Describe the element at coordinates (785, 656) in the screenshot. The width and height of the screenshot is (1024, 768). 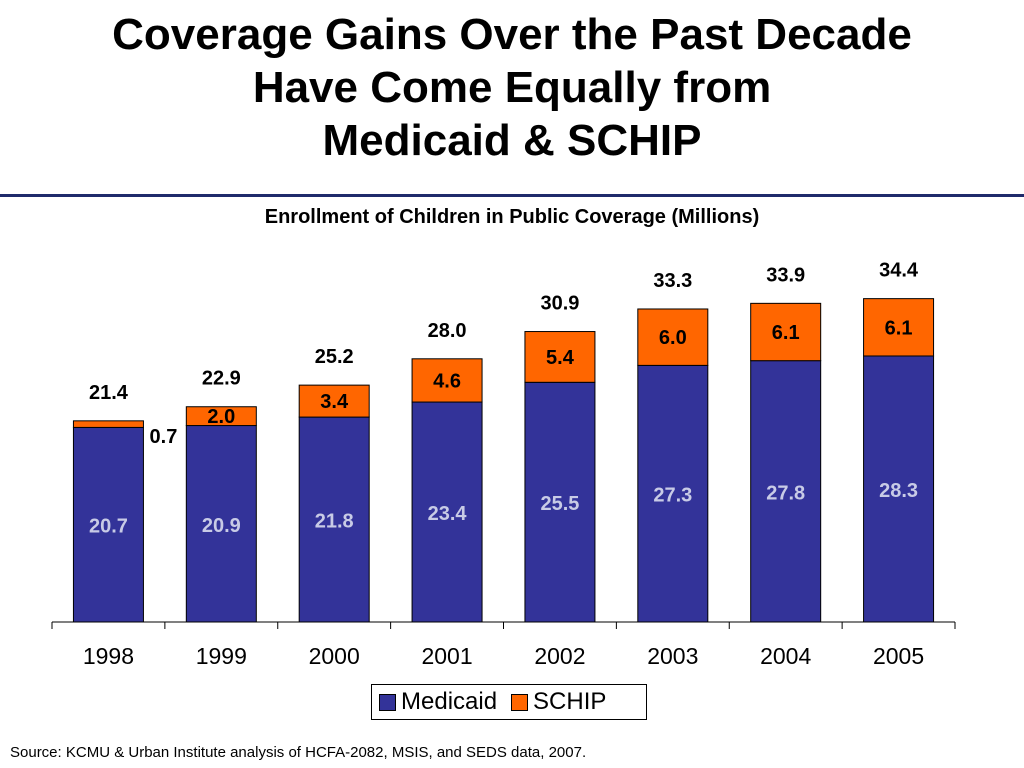
I see `x-tick-label: 2004` at that location.